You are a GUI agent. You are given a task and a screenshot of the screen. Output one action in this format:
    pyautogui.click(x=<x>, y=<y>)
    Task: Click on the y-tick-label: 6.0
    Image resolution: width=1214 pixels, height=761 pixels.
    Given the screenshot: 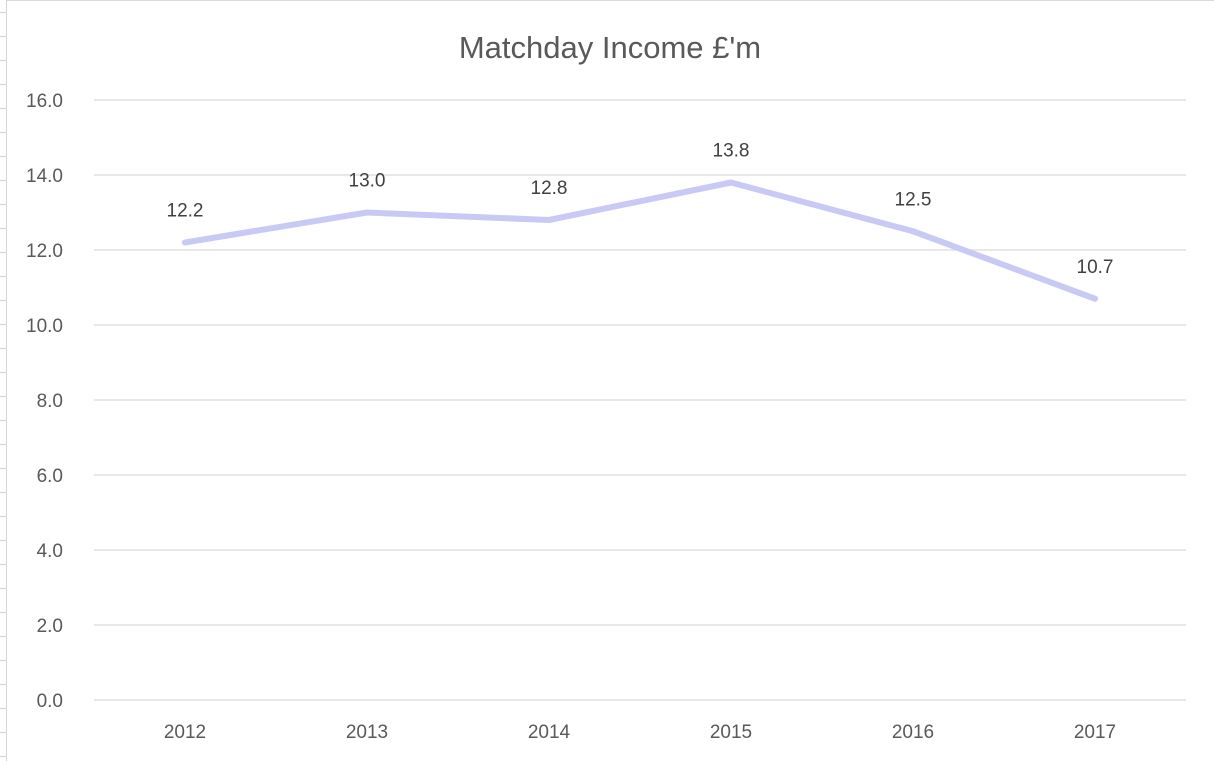 What is the action you would take?
    pyautogui.click(x=50, y=476)
    